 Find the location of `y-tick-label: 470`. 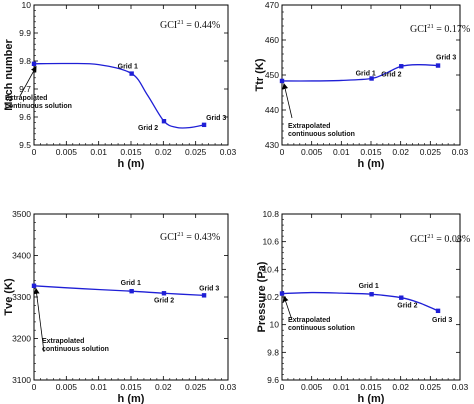

y-tick-label: 470 is located at coordinates (272, 5).